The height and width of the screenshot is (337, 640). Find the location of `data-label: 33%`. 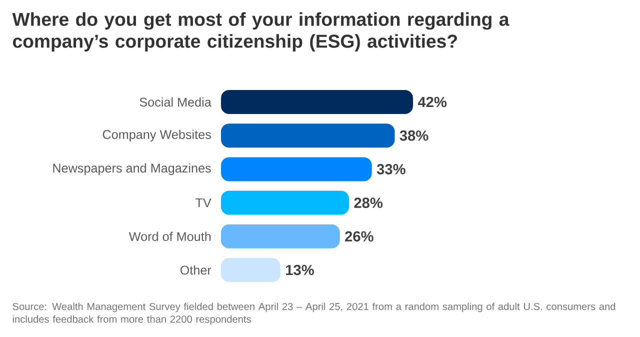

data-label: 33% is located at coordinates (391, 169).